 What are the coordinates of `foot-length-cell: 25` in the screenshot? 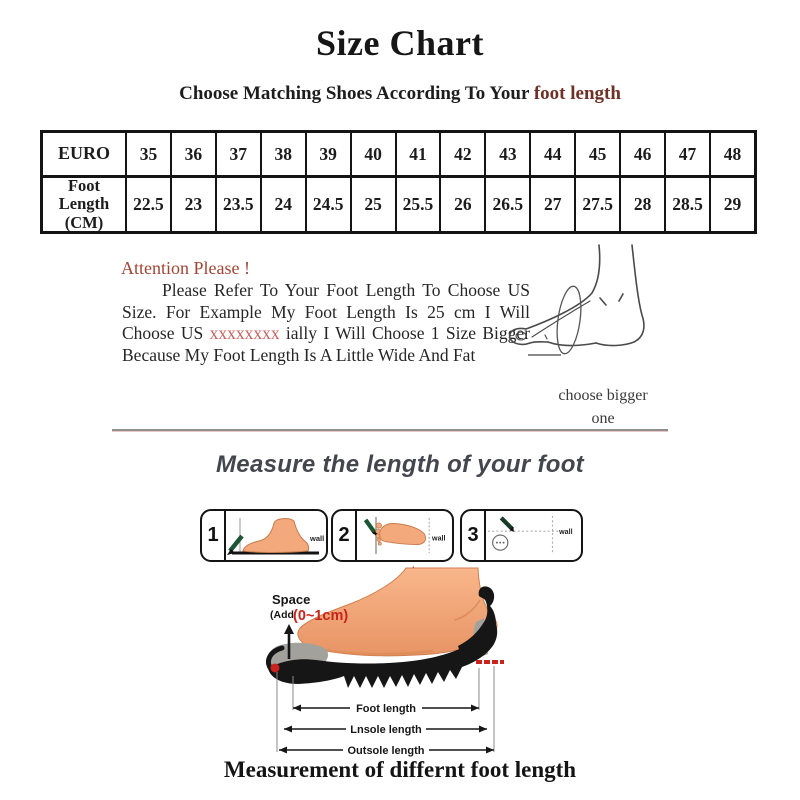 It's located at (372, 204).